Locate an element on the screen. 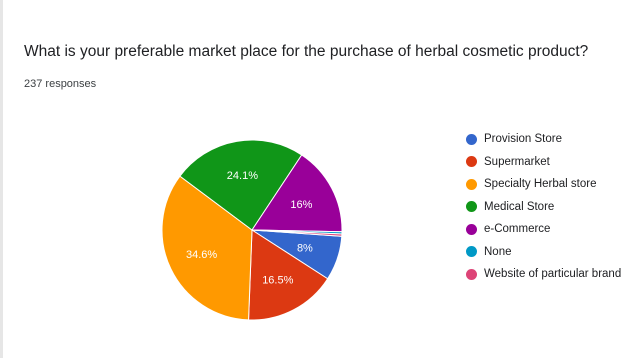 The height and width of the screenshot is (358, 631). legend-label: Provision Store is located at coordinates (523, 139).